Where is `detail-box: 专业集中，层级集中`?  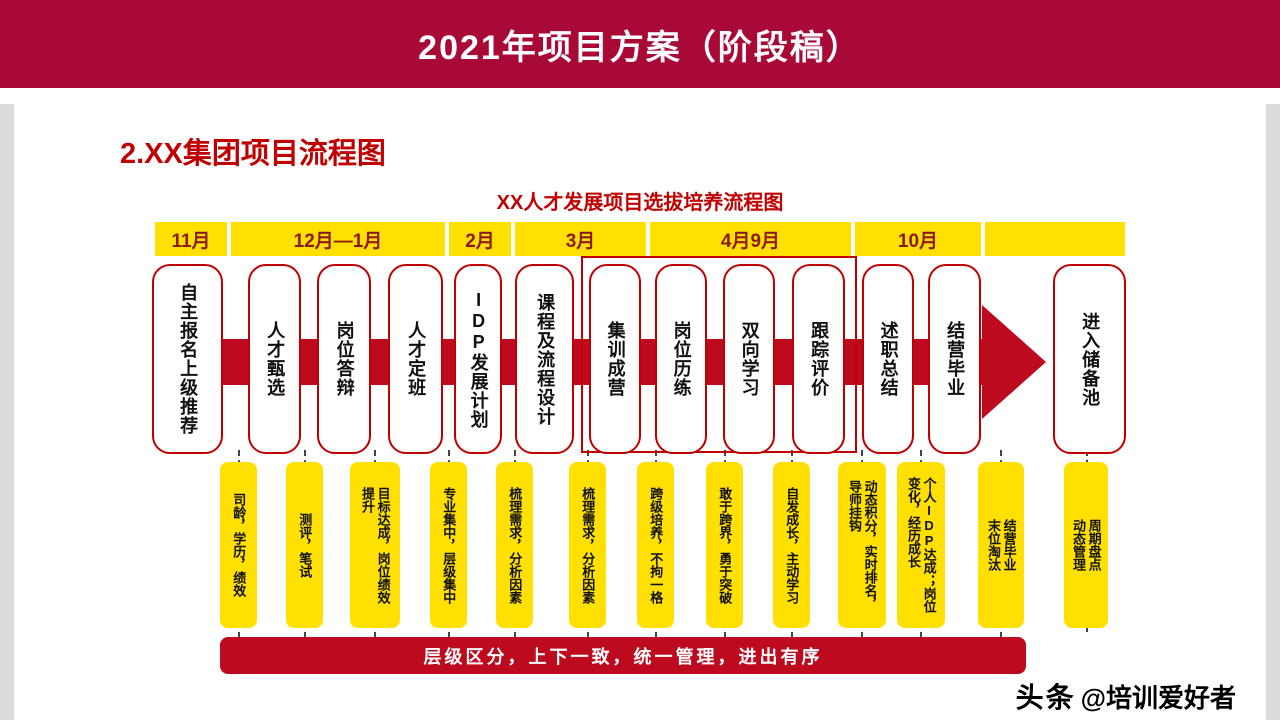 detail-box: 专业集中，层级集中 is located at coordinates (448, 545).